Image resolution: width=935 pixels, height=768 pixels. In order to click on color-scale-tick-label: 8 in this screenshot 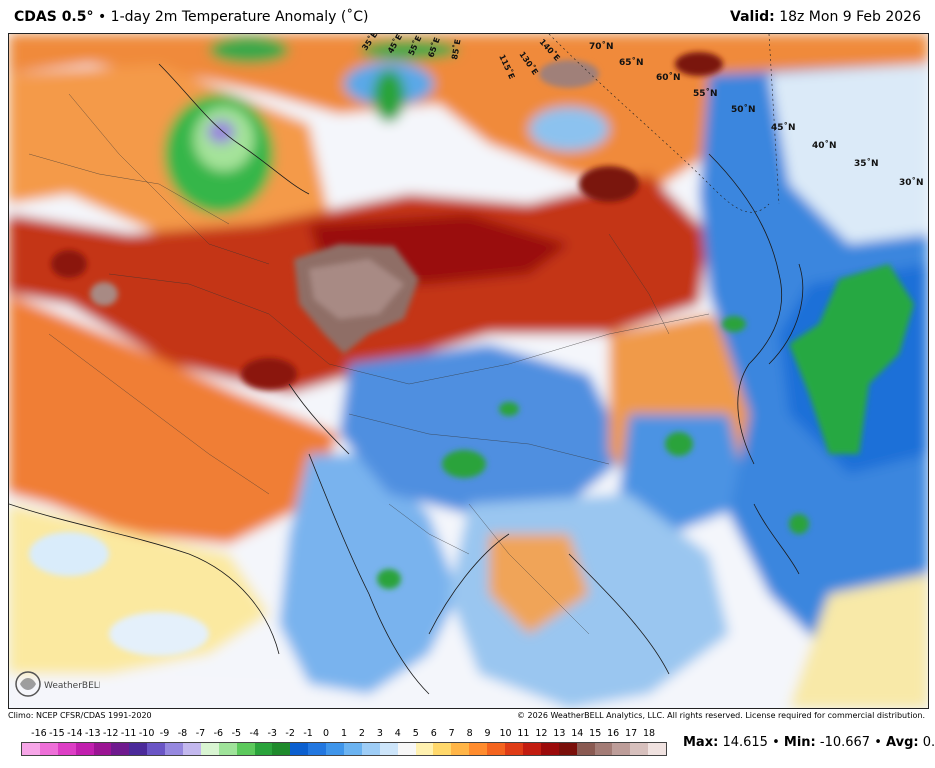, I will do `click(469, 733)`.